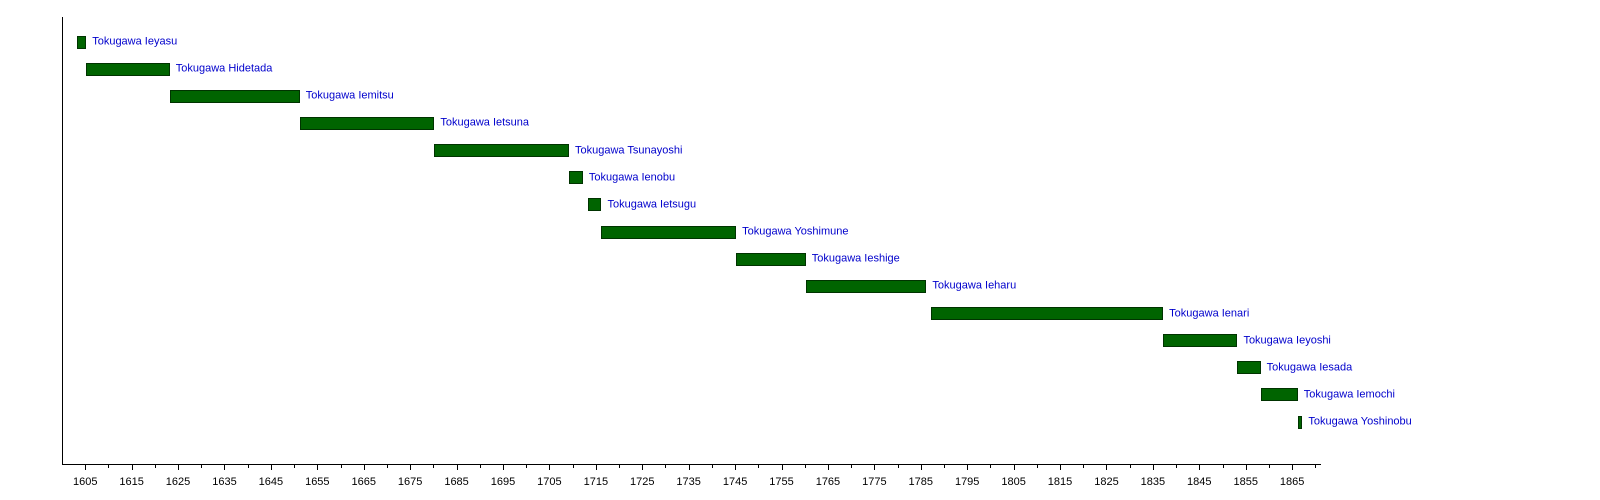  I want to click on x-axis-tick-label: 1745, so click(735, 482).